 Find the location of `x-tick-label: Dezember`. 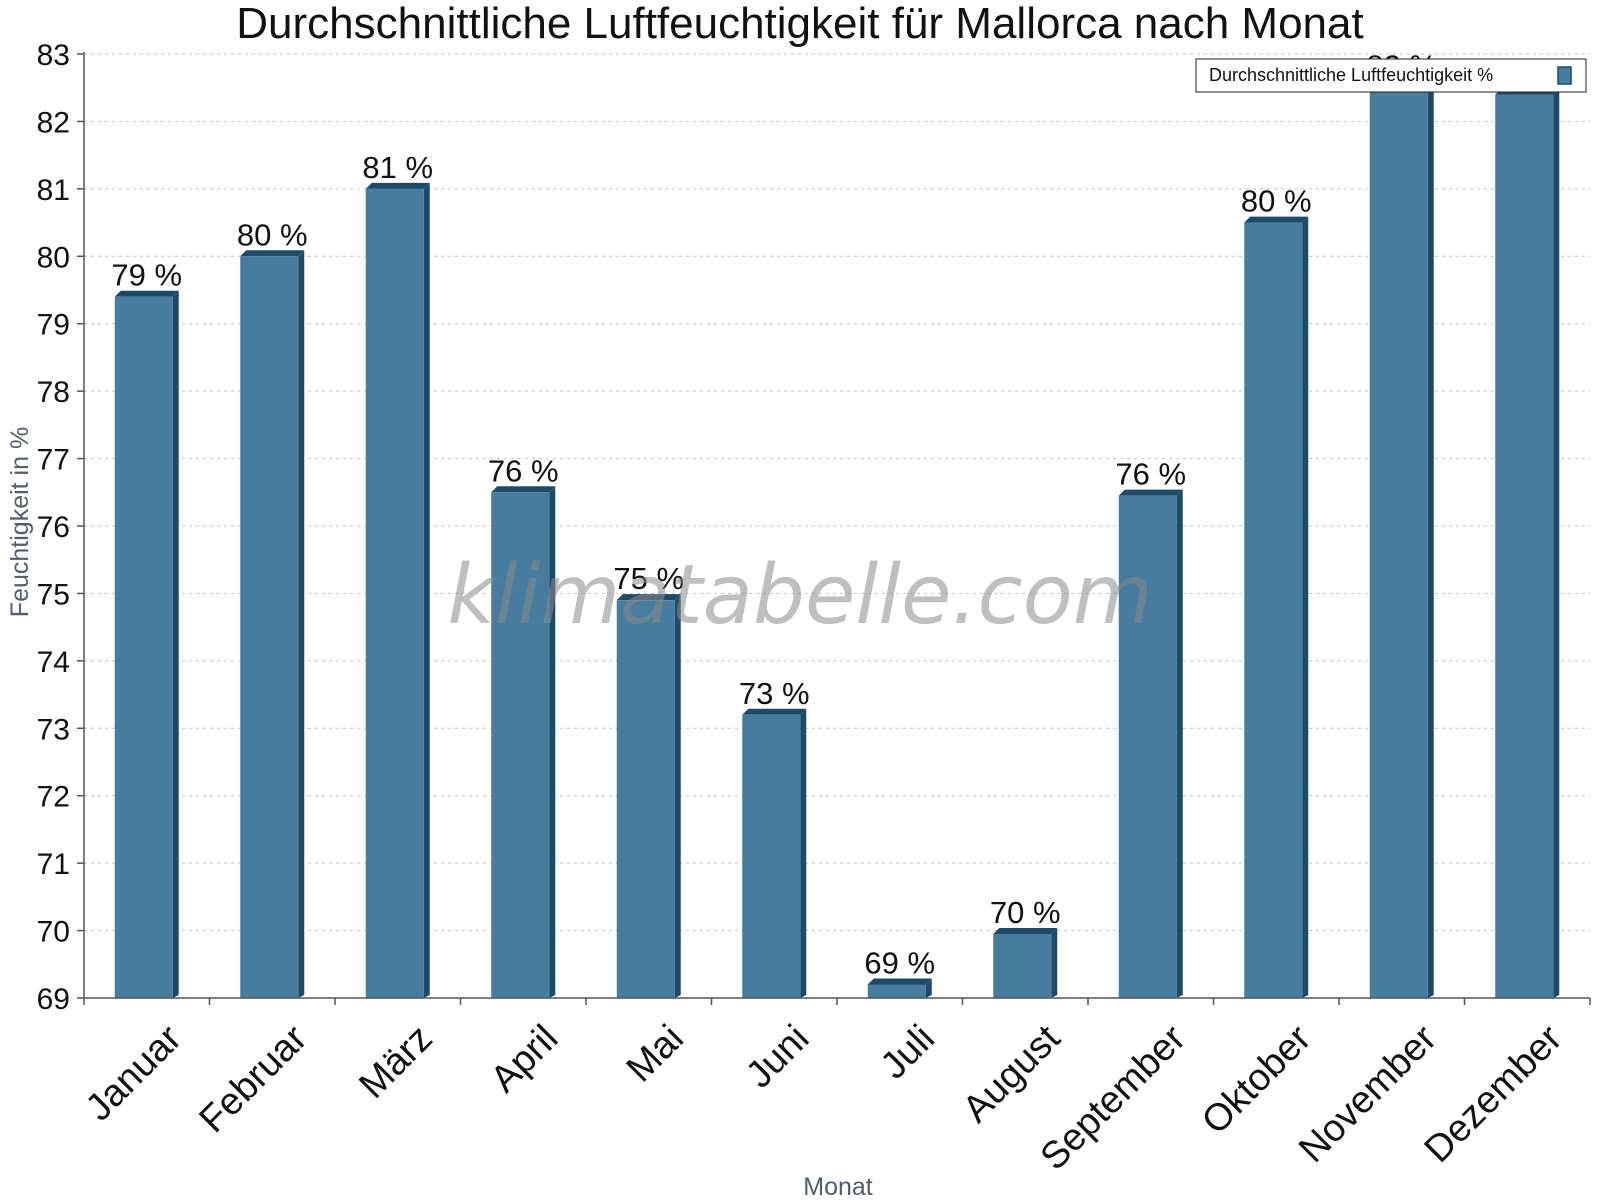

x-tick-label: Dezember is located at coordinates (1494, 1094).